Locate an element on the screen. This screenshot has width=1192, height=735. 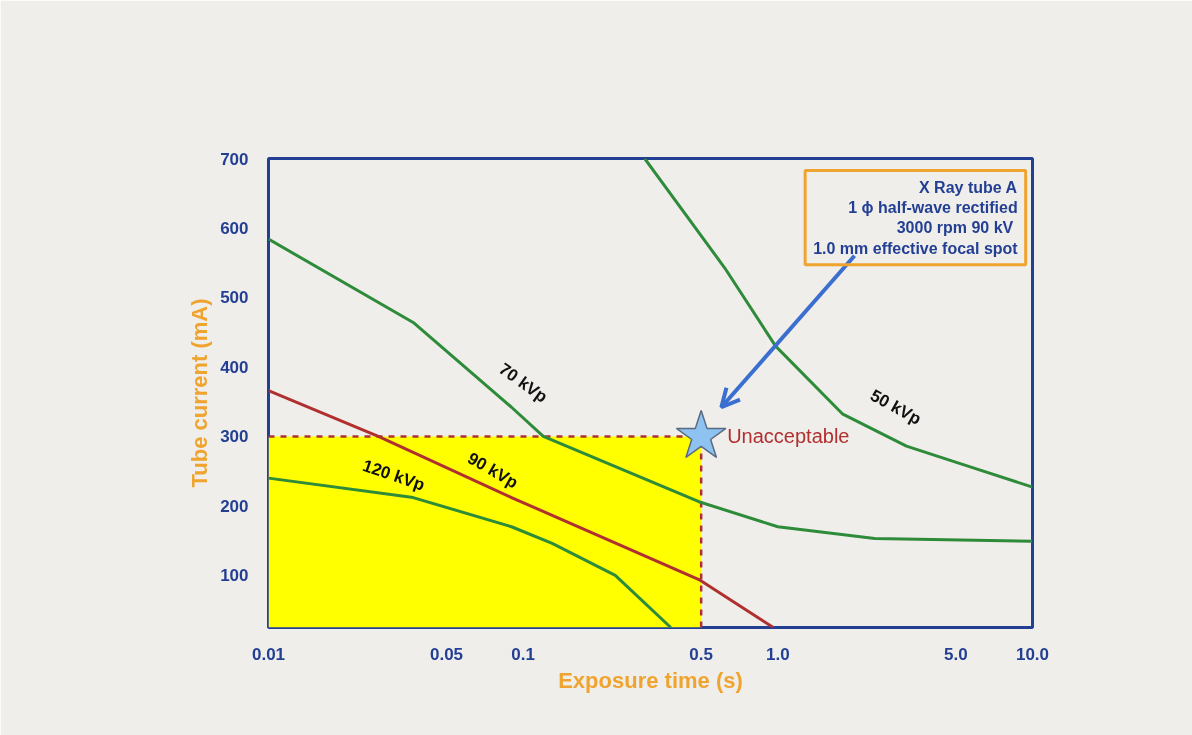
x-axis-title: Exposure time (s) is located at coordinates (650, 680).